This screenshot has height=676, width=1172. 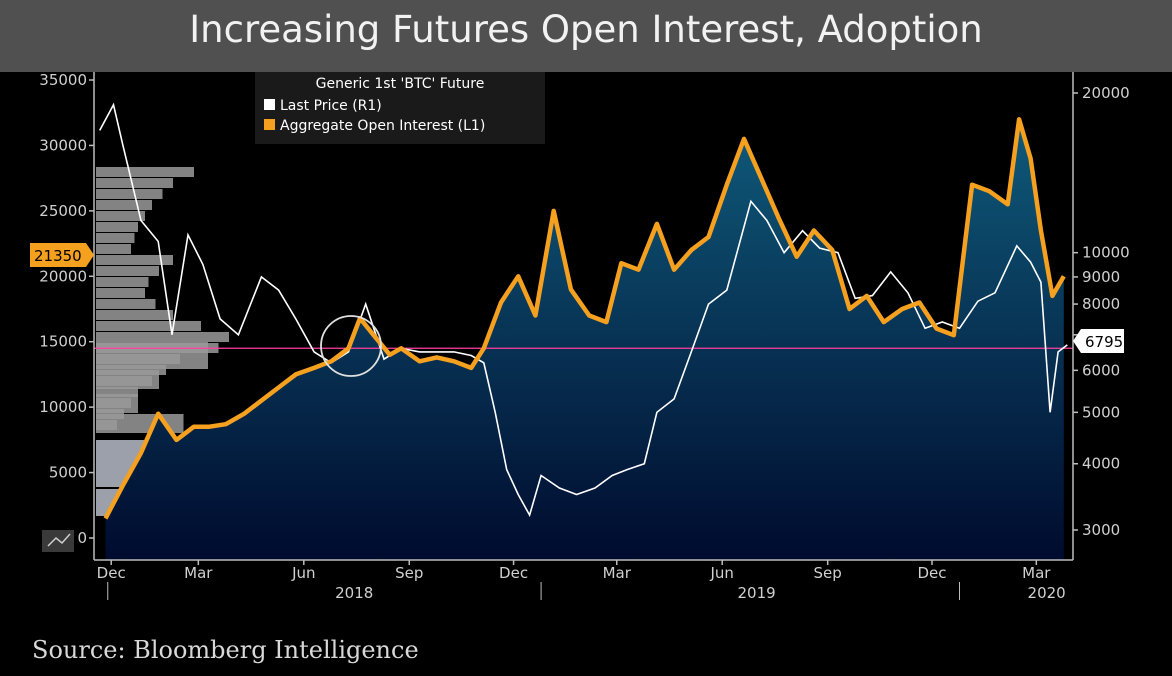 I want to click on left-axis-ticks: 0 5000 10000 15000 20000 25000 30000 35000, so click(x=66, y=309).